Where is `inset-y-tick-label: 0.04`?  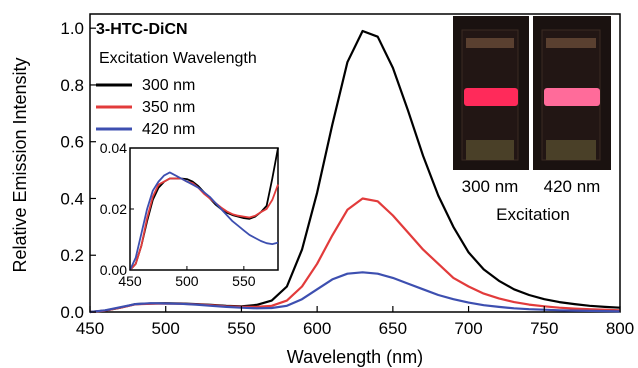
inset-y-tick-label: 0.04 is located at coordinates (113, 148).